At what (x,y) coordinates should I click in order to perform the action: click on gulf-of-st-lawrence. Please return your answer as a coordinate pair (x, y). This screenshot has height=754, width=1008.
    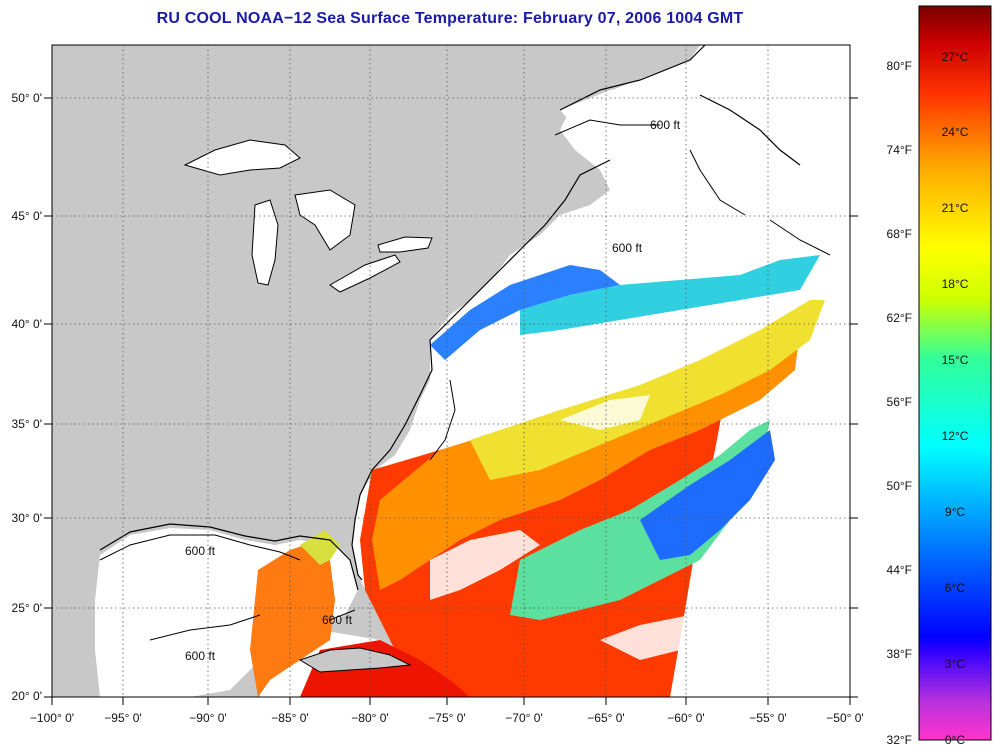
    Looking at the image, I should click on (665, 130).